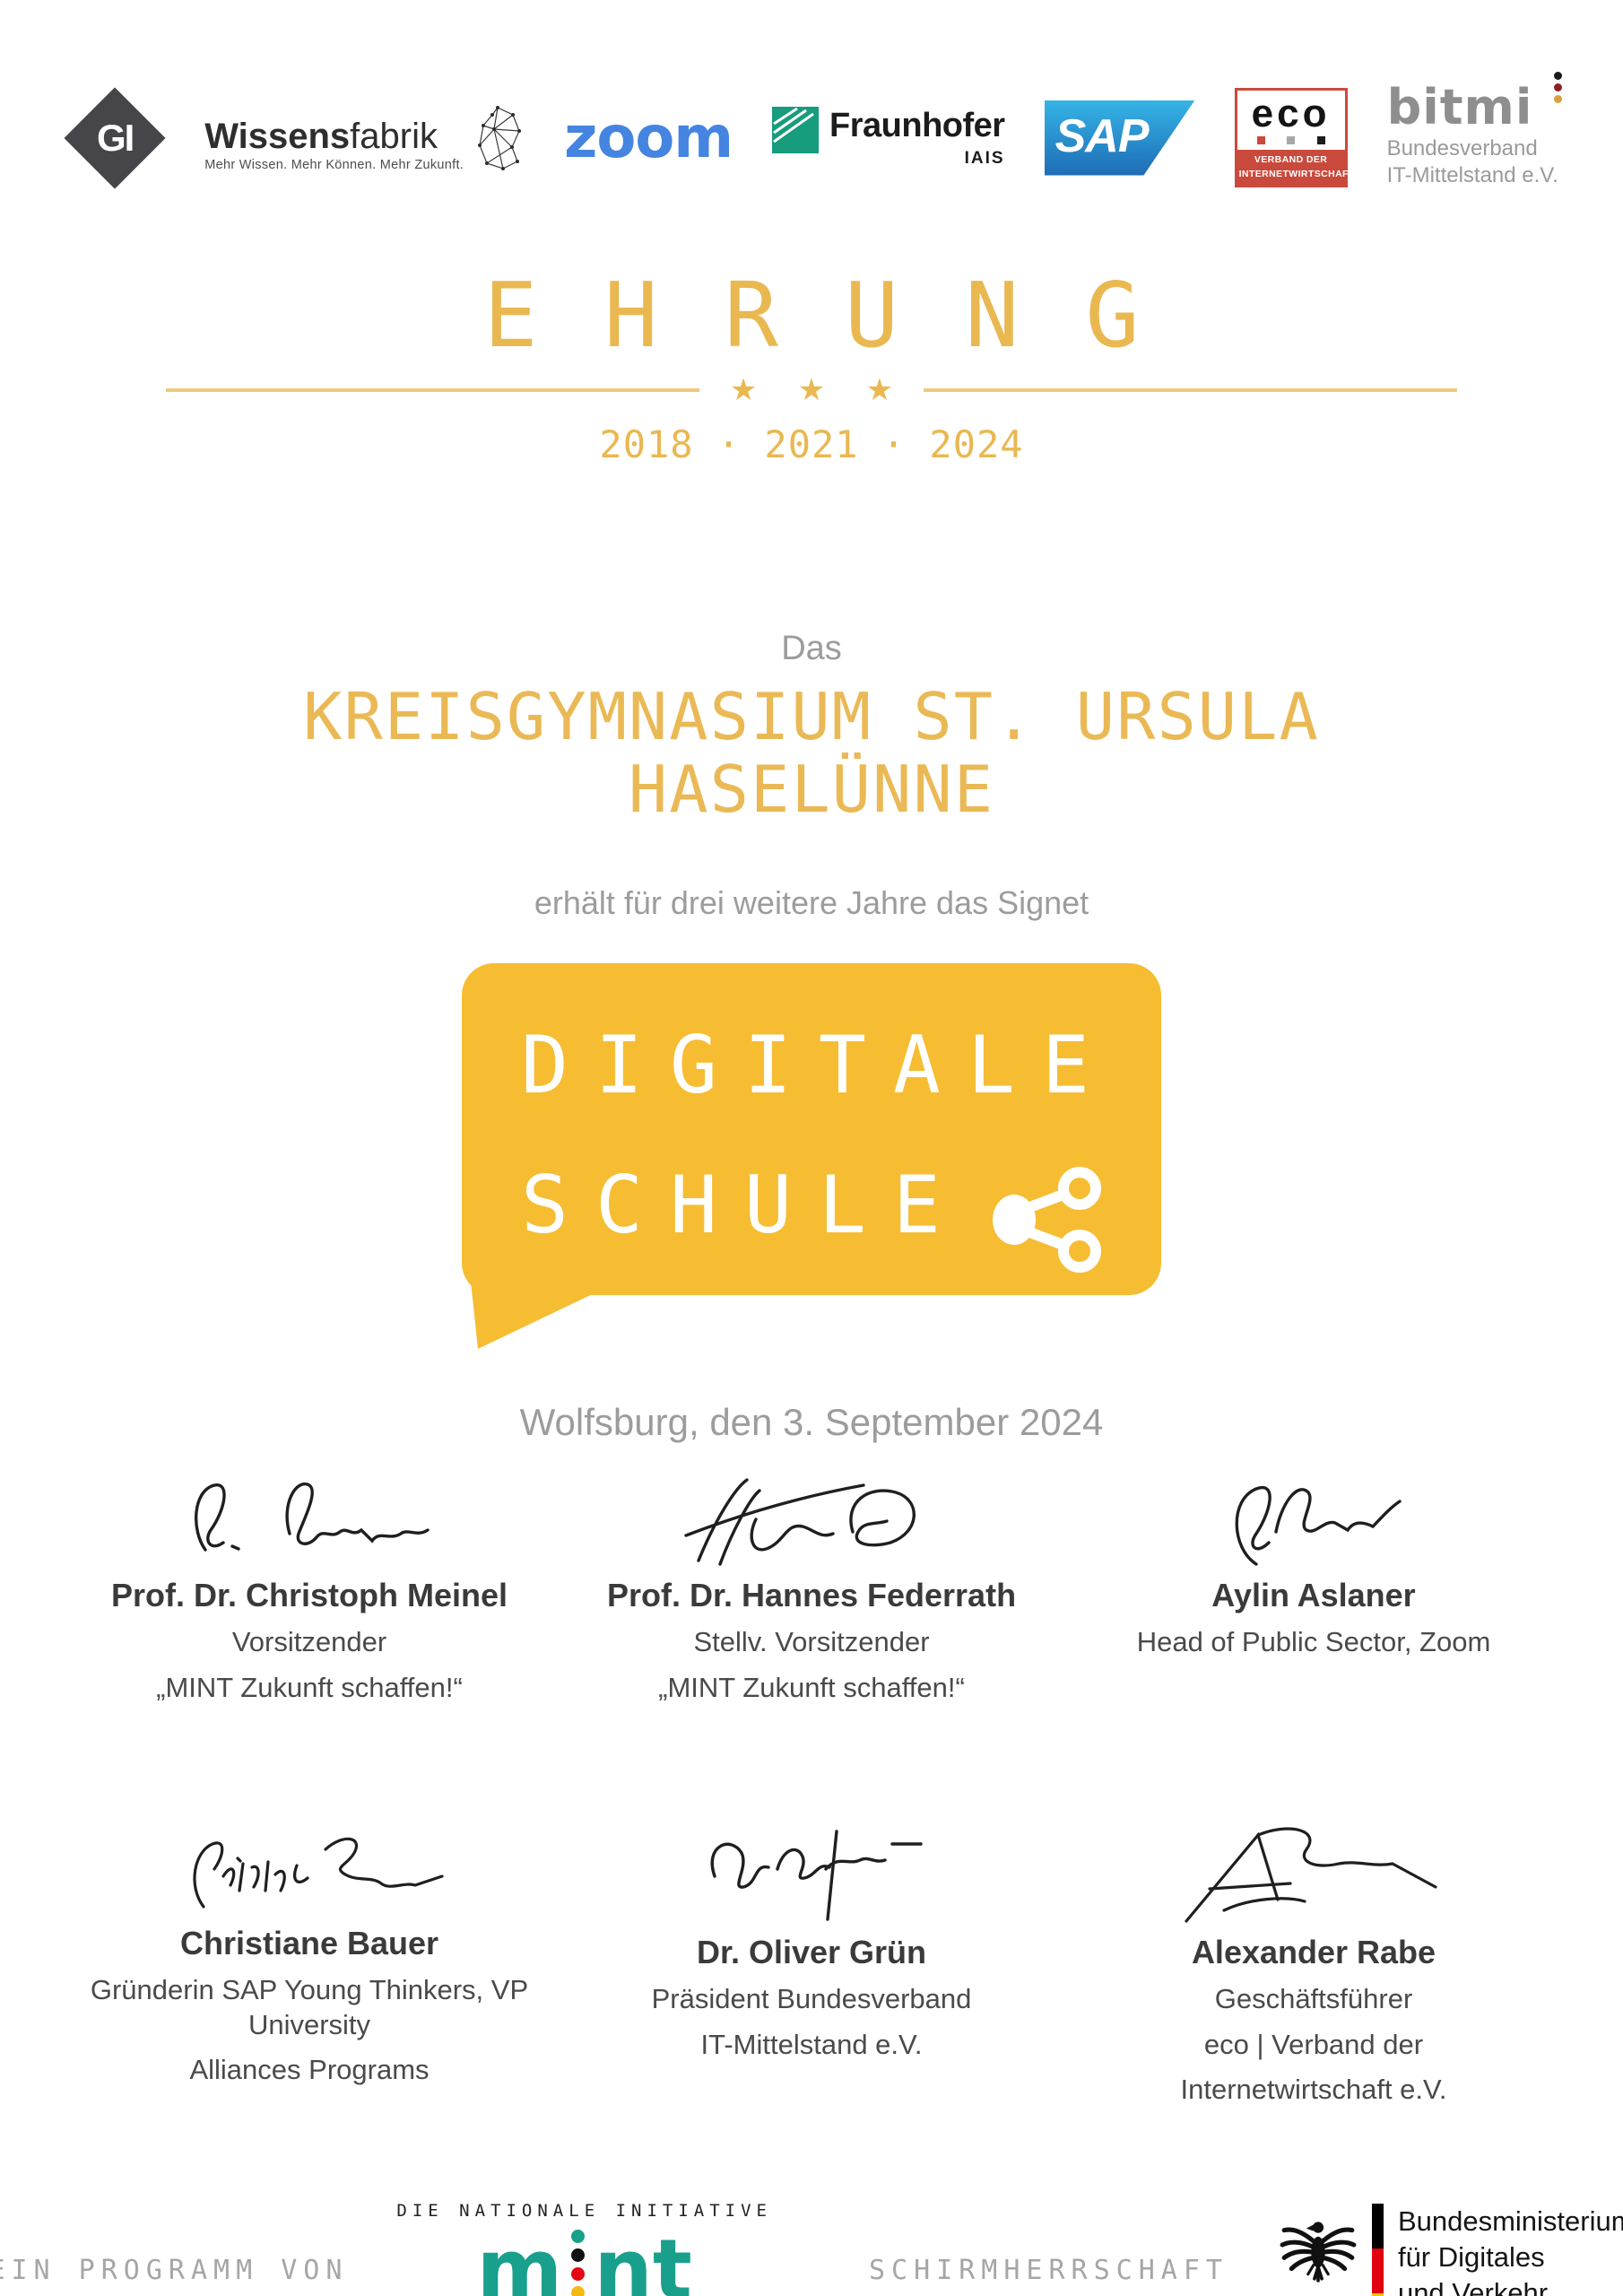  Describe the element at coordinates (1048, 2270) in the screenshot. I see `patronage-label: SCHIRMHERRSCHAFT` at that location.